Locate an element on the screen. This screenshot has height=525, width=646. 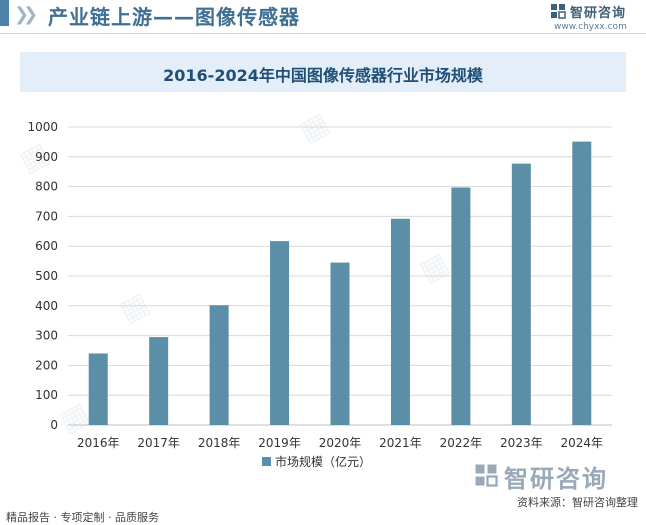
legend-label: 市场规模（亿元） is located at coordinates (323, 461).